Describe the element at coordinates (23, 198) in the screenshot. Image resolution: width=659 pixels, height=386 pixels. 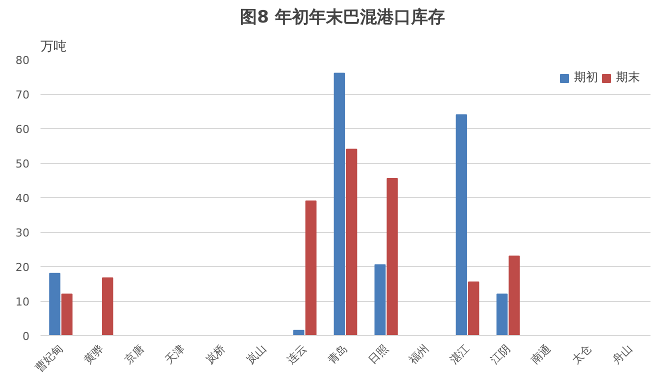
I see `y-tick-label: 40` at that location.